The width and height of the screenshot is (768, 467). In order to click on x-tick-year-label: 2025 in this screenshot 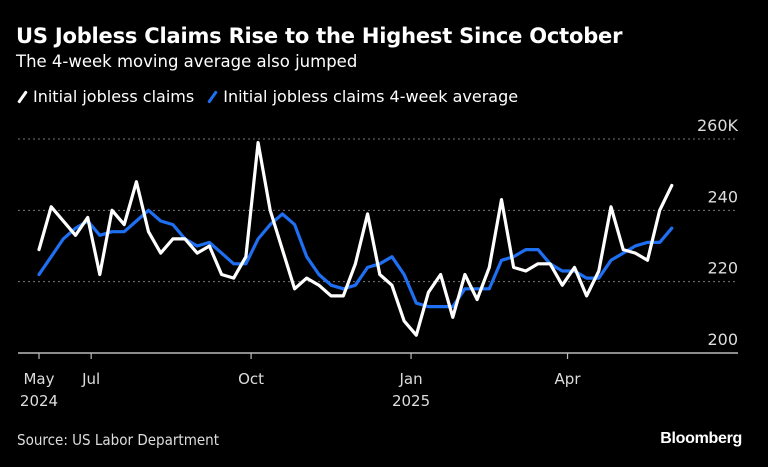, I will do `click(411, 401)`.